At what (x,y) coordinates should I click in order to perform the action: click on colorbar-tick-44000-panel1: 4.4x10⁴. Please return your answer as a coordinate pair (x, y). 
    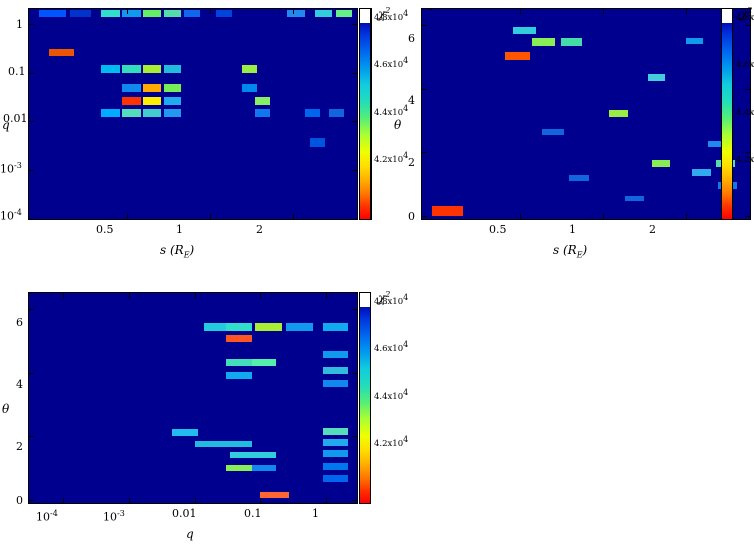
    Looking at the image, I should click on (391, 111).